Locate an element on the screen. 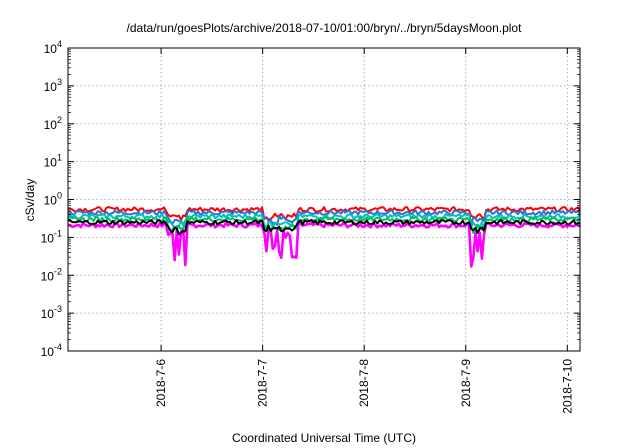 The height and width of the screenshot is (448, 640). y-tick-exponent: 0 is located at coordinates (59, 196).